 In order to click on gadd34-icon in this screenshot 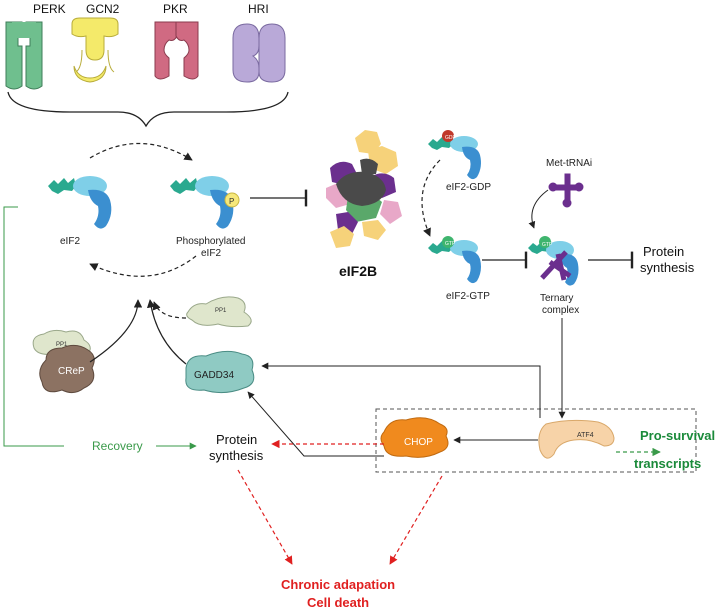, I will do `click(220, 372)`.